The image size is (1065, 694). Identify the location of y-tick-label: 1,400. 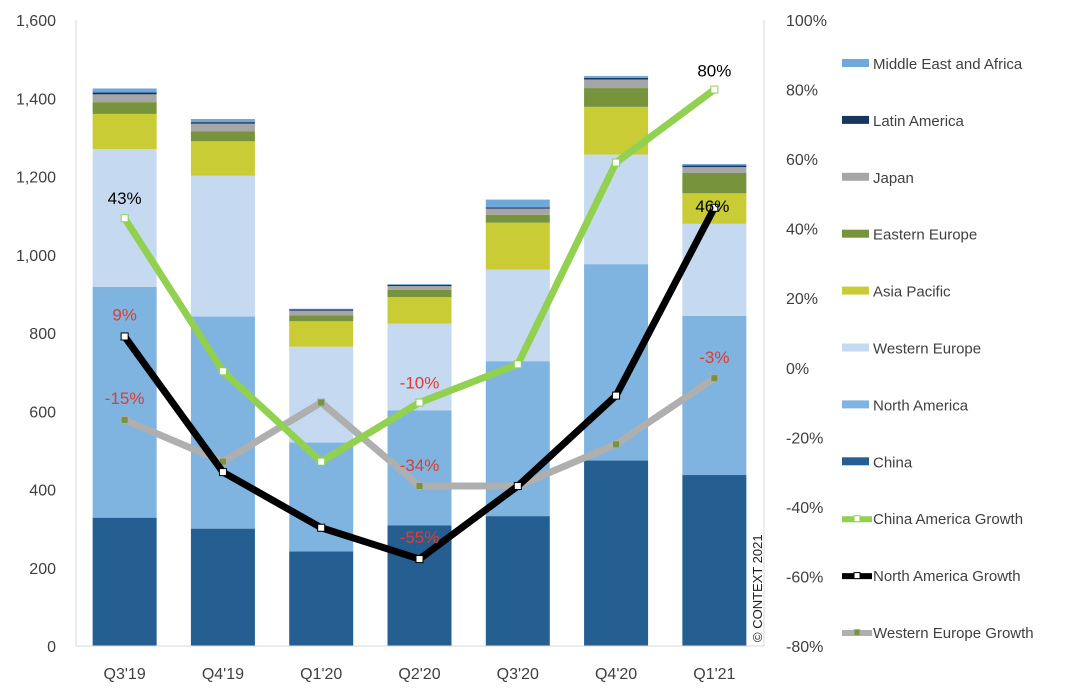
(36, 99).